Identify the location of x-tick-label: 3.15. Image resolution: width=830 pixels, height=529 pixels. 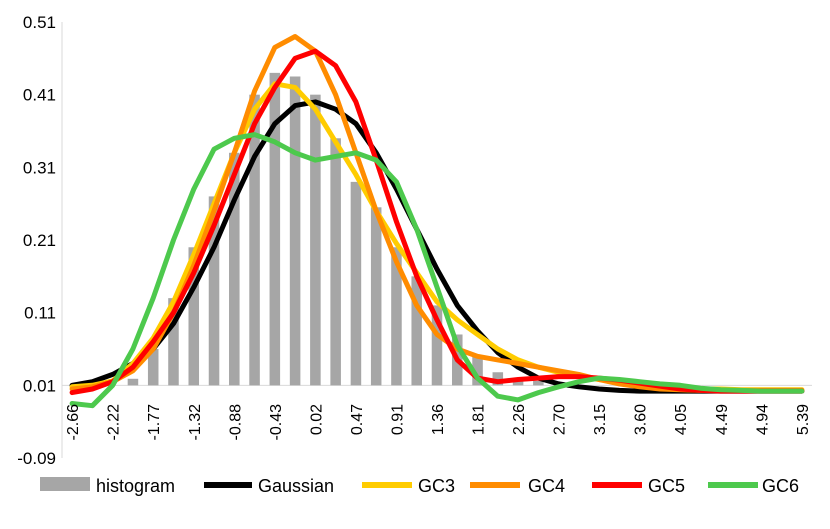
(600, 419).